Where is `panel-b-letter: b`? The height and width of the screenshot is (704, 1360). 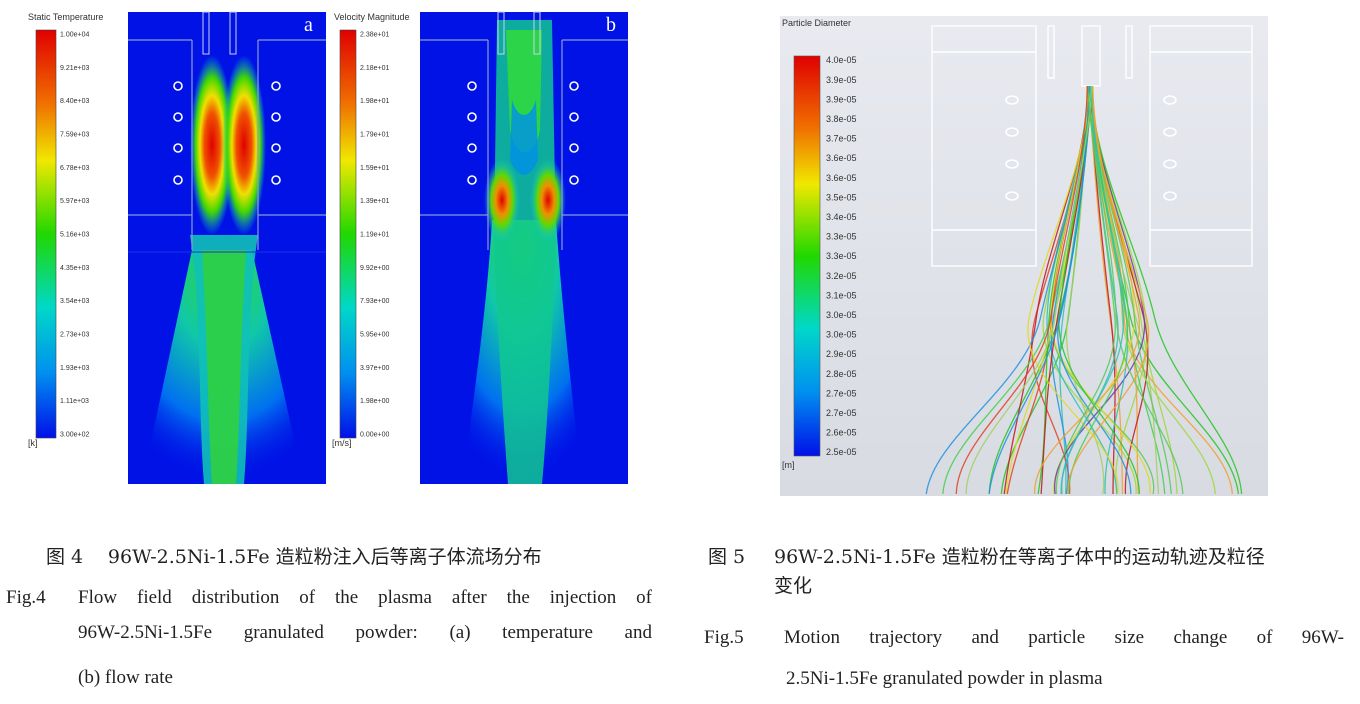 panel-b-letter: b is located at coordinates (611, 25).